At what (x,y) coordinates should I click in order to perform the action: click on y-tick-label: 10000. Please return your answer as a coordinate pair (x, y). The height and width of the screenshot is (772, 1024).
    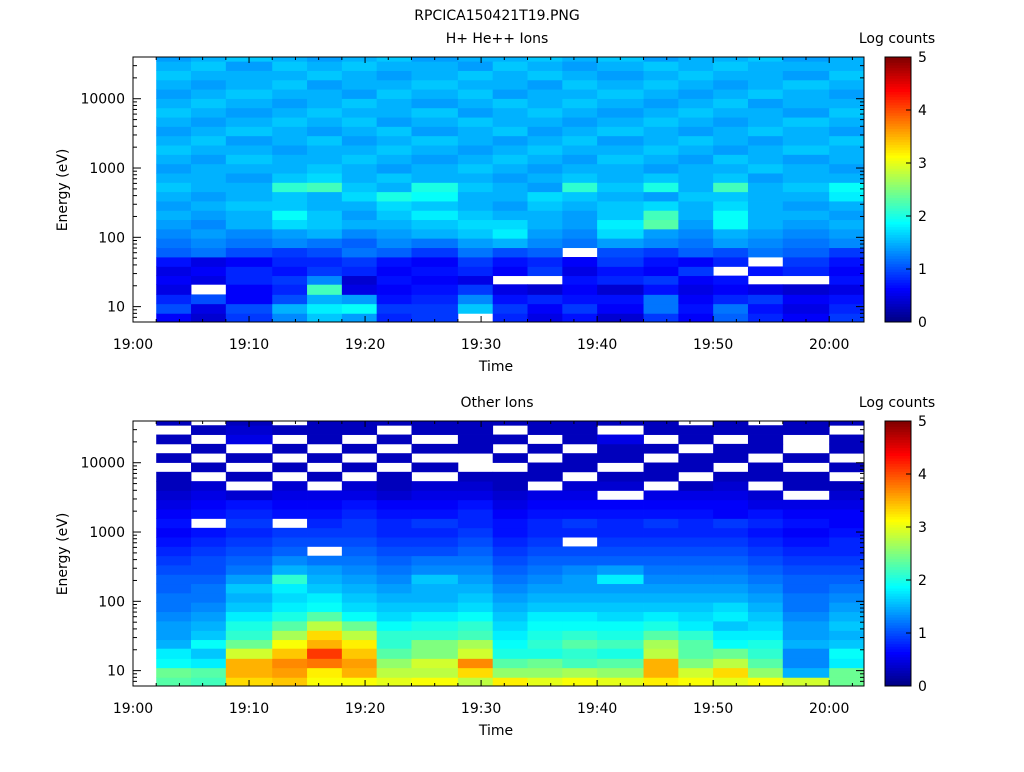
    Looking at the image, I should click on (102, 464).